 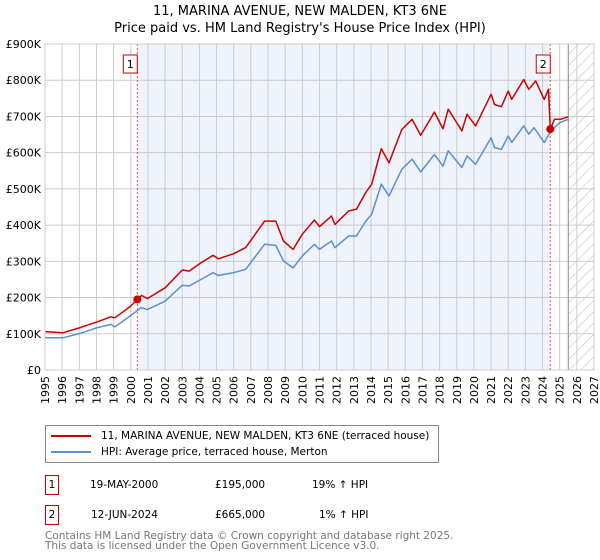 What do you see at coordinates (457, 390) in the screenshot?
I see `x-tick-label: 2019` at bounding box center [457, 390].